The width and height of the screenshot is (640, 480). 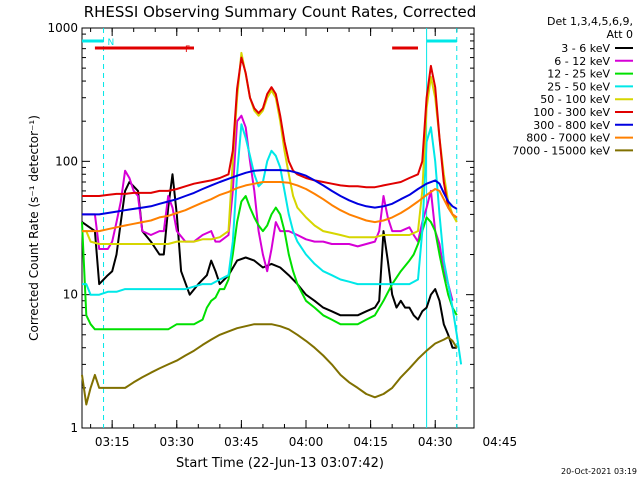 I want to click on x-tick-label: 03:45, so click(x=241, y=442).